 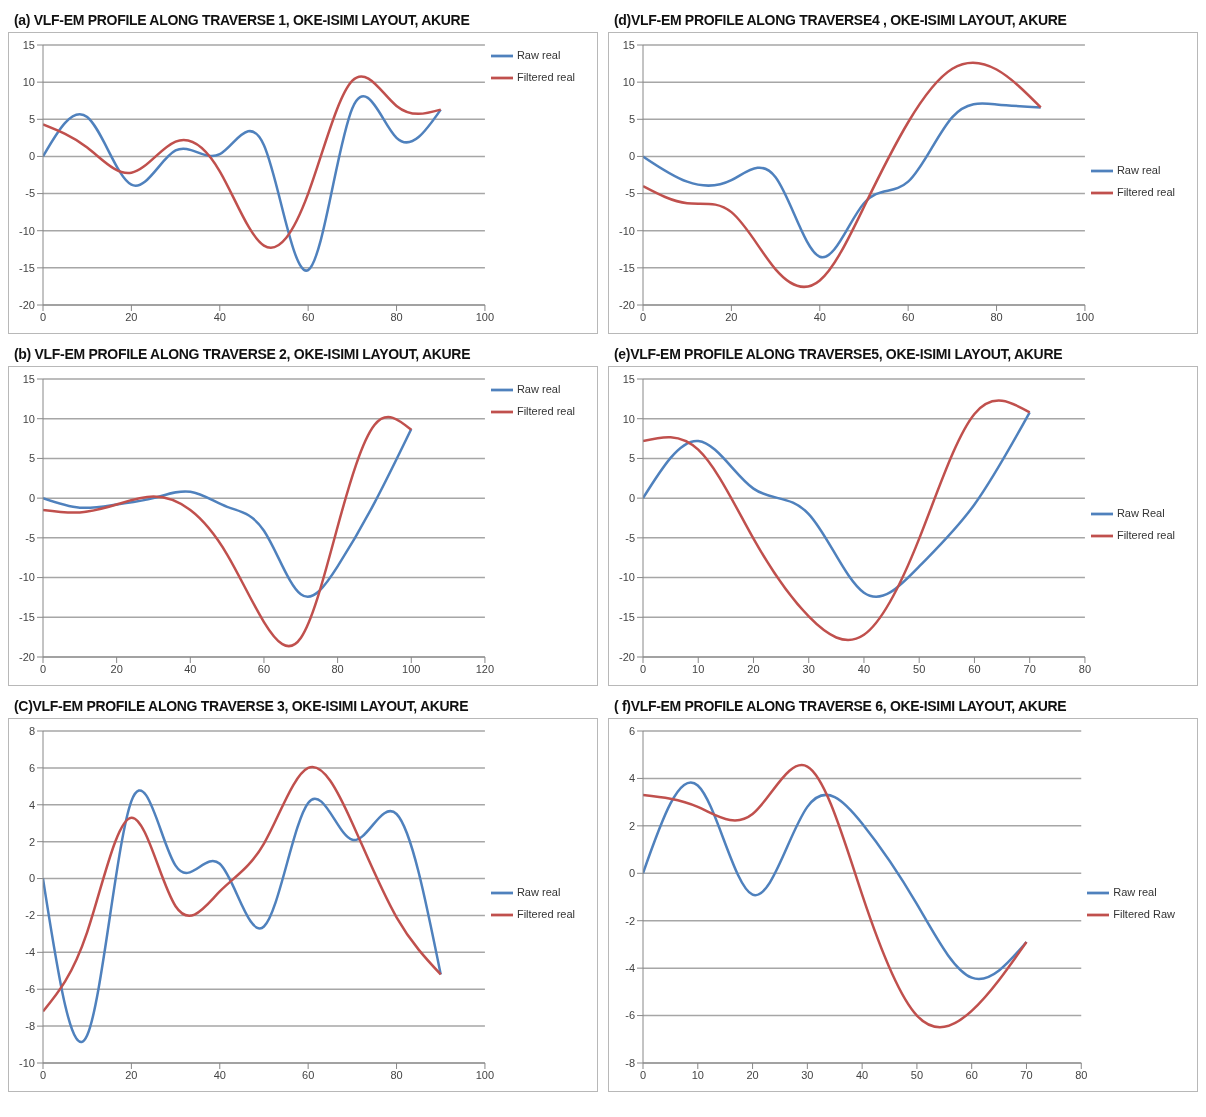 I want to click on chart-title: ( f)VLF-EM PROFILE ALONG TRAVERSE 6, OKE-ISIMI LAYOUT, AKURE, so click(x=841, y=706).